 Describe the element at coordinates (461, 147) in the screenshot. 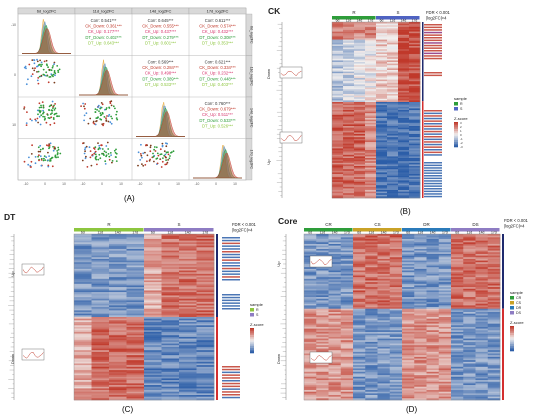

I see `zscore-tick: -3` at that location.